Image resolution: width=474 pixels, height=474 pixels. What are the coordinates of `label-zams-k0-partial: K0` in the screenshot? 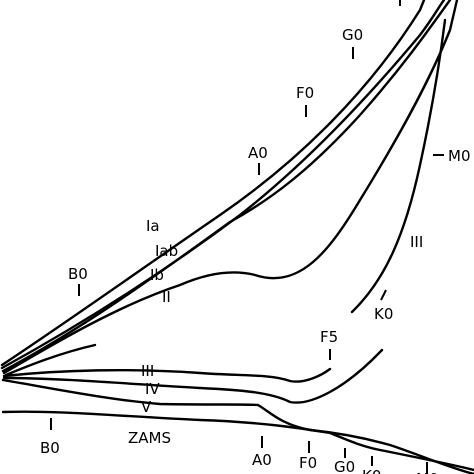 It's located at (371, 470).